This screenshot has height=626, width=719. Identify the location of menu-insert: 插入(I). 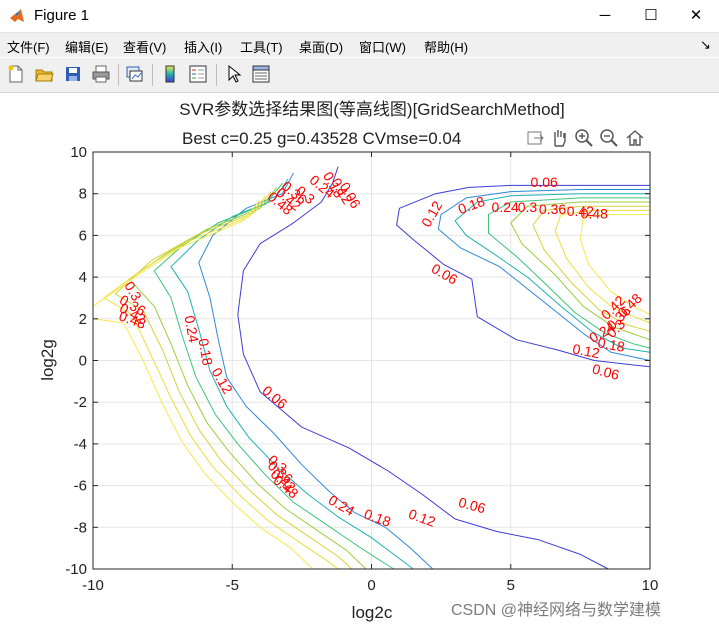
(203, 47).